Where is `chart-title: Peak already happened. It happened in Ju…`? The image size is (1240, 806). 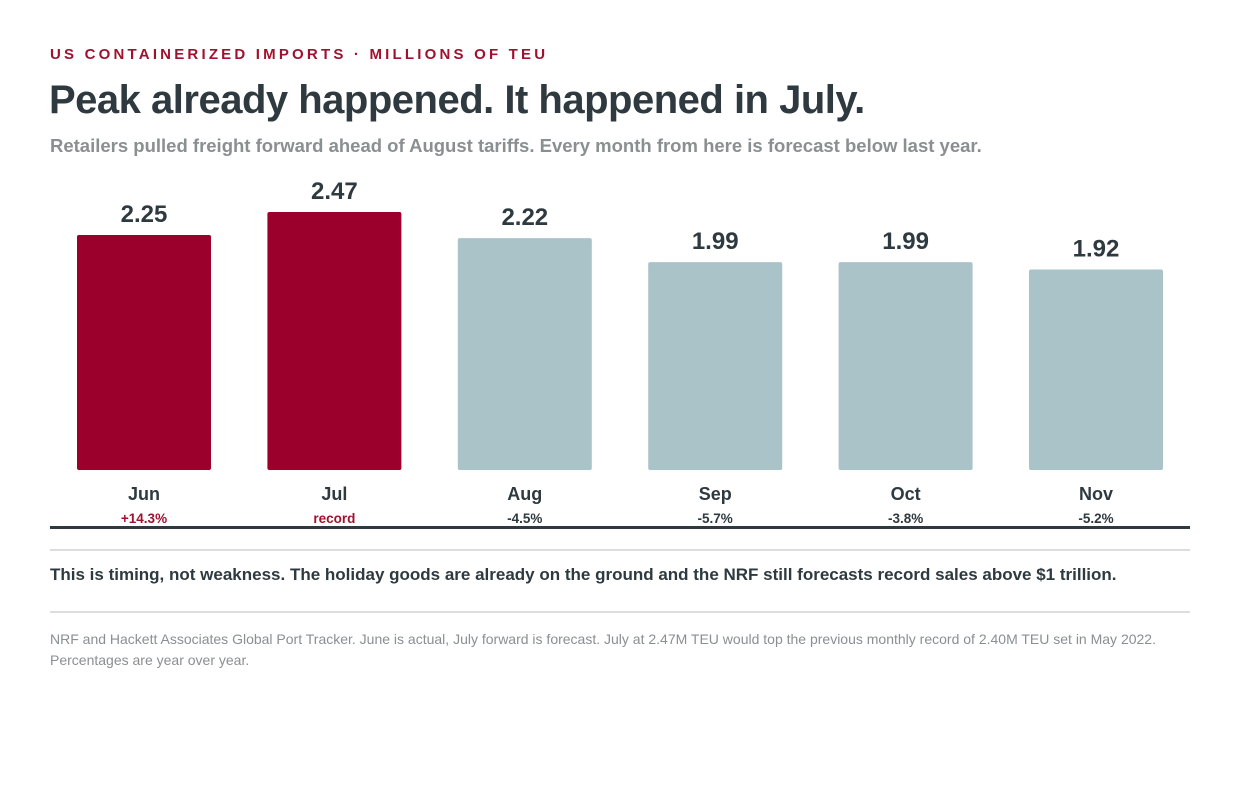 chart-title: Peak already happened. It happened in Ju… is located at coordinates (457, 100).